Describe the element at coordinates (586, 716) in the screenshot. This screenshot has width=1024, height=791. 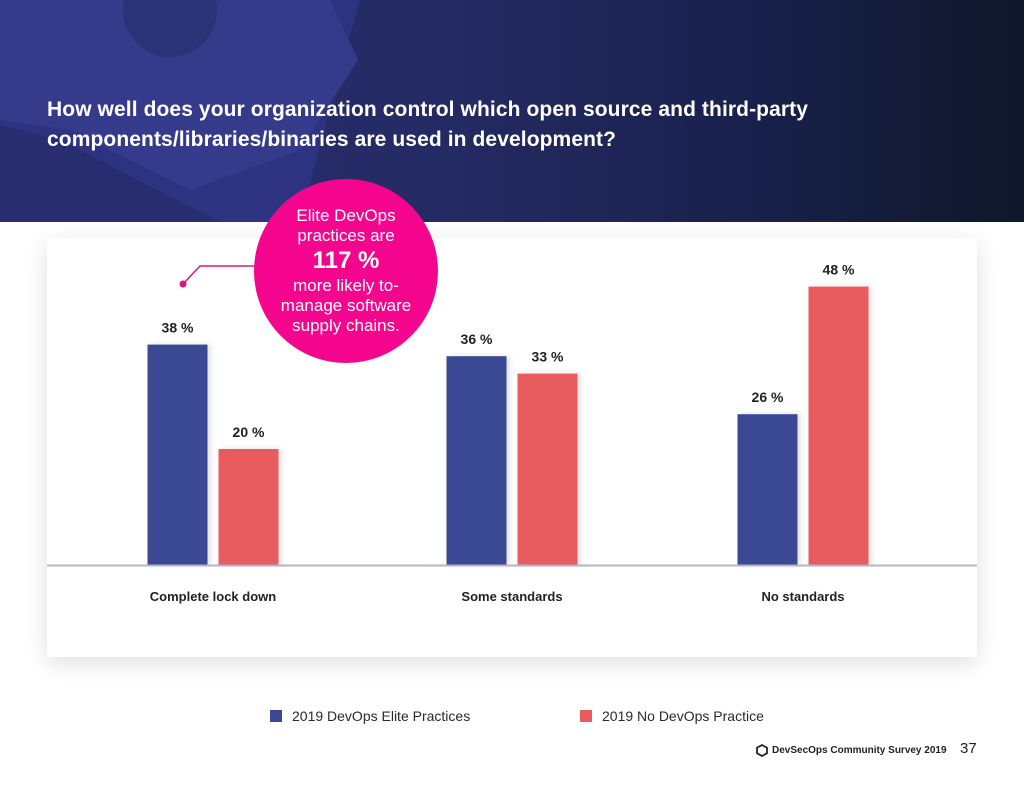
I see `legend-swatch-no-devops` at that location.